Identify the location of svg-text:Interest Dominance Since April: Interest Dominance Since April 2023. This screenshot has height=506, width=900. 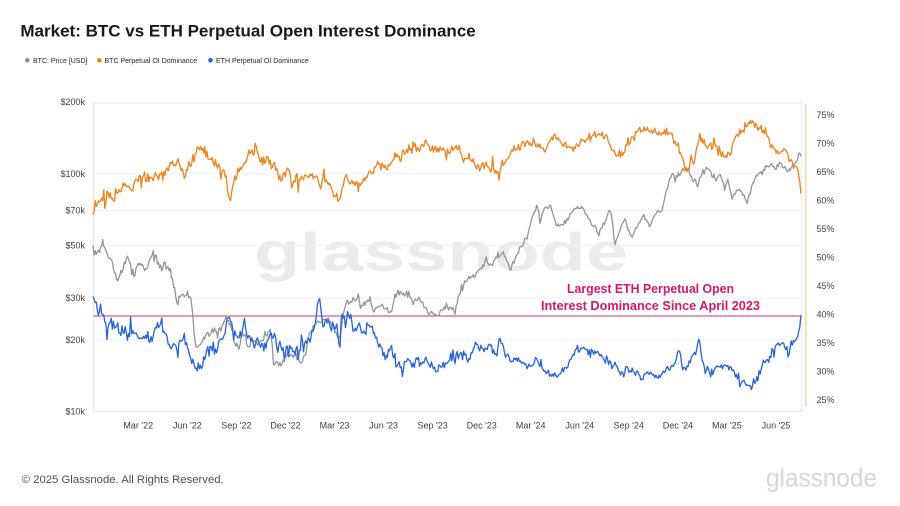
(650, 305).